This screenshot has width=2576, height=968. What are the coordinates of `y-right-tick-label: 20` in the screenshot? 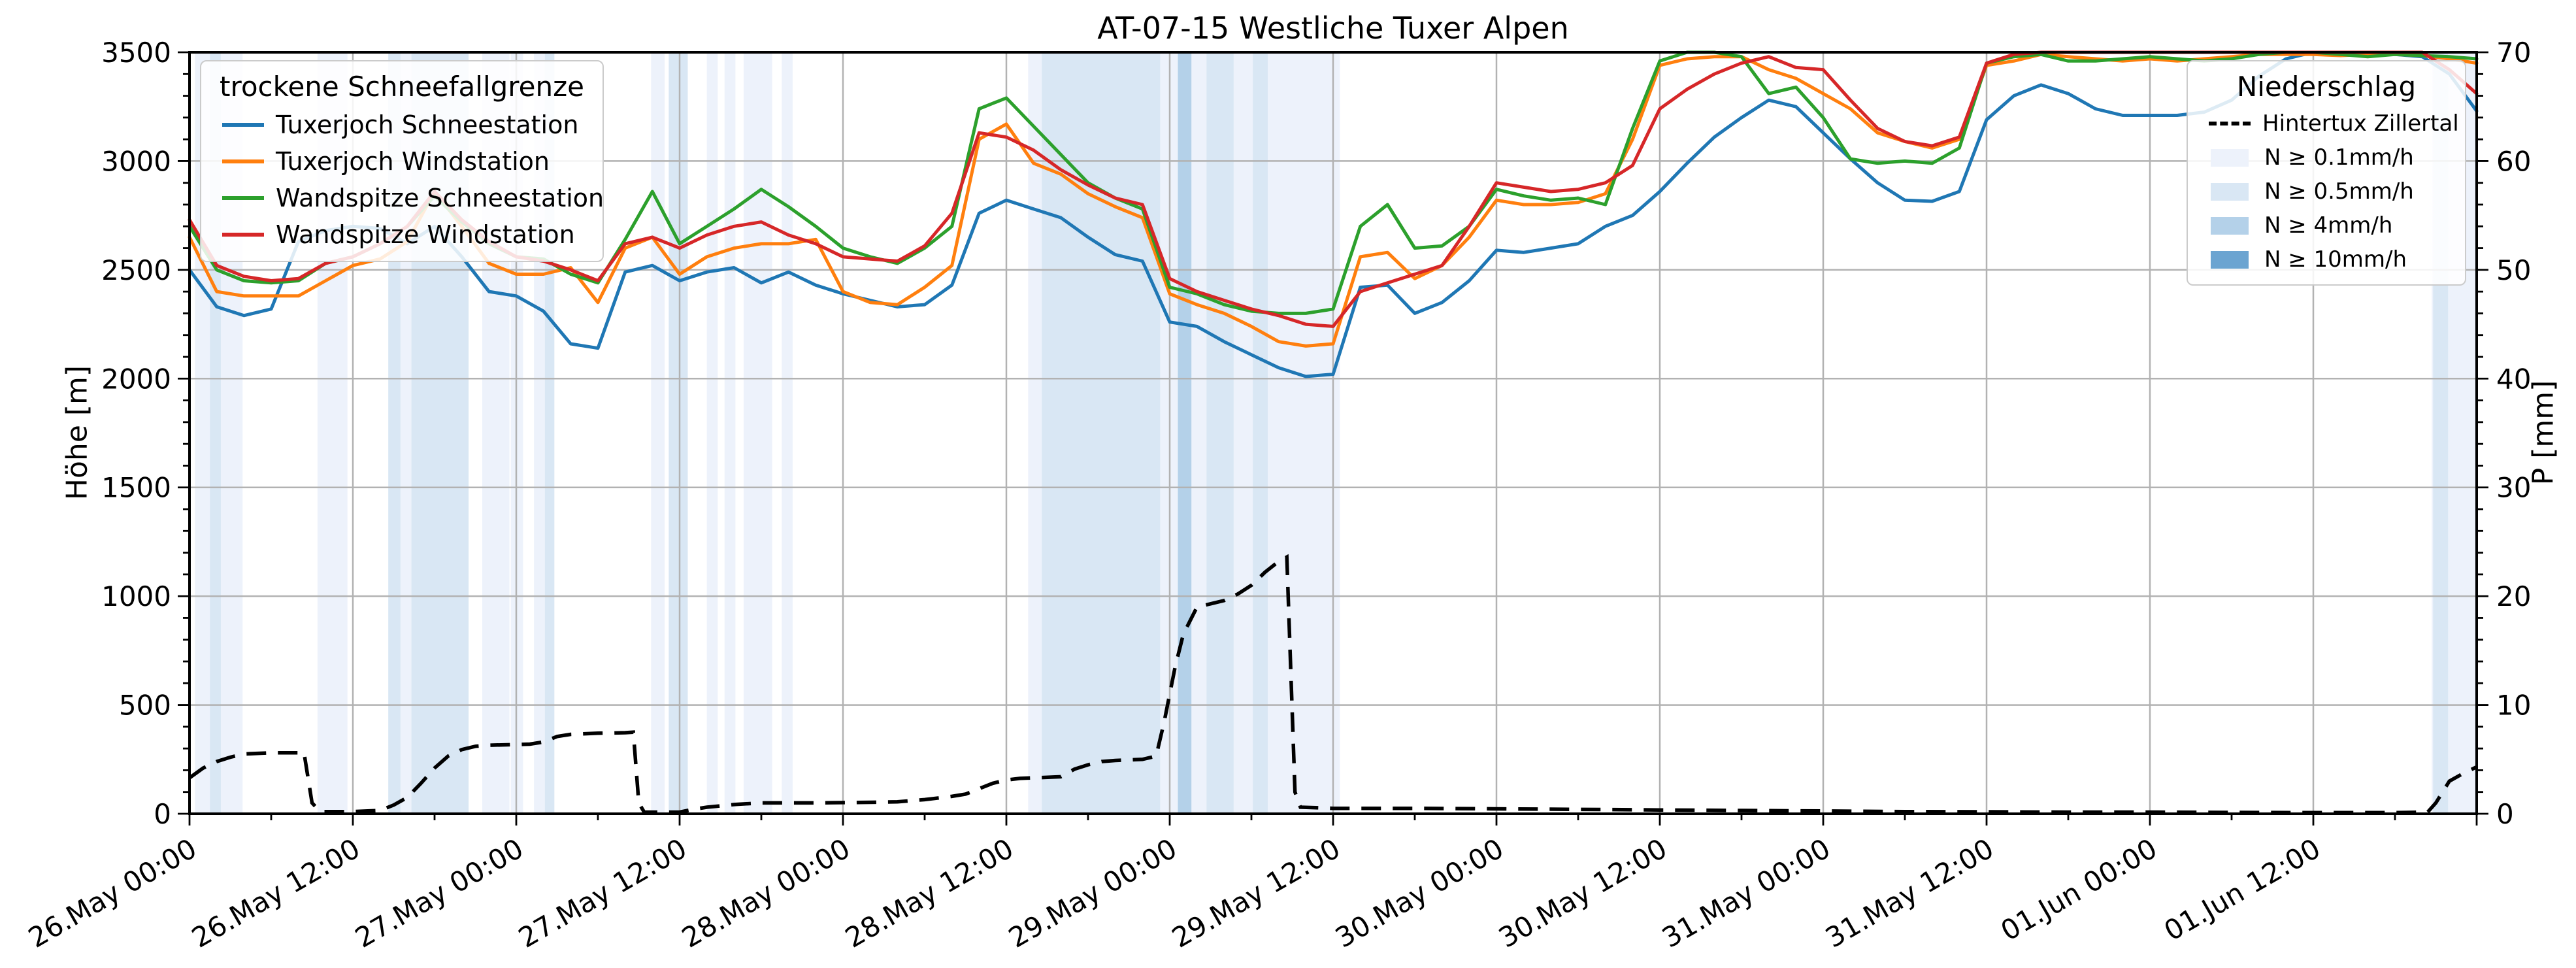 It's located at (2513, 596).